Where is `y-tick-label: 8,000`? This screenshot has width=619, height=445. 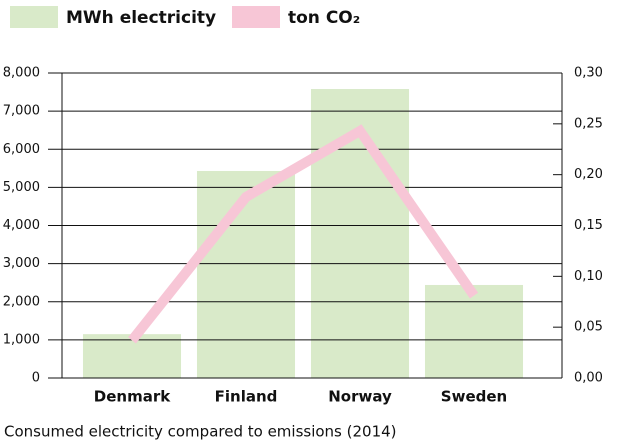 y-tick-label: 8,000 is located at coordinates (21, 73).